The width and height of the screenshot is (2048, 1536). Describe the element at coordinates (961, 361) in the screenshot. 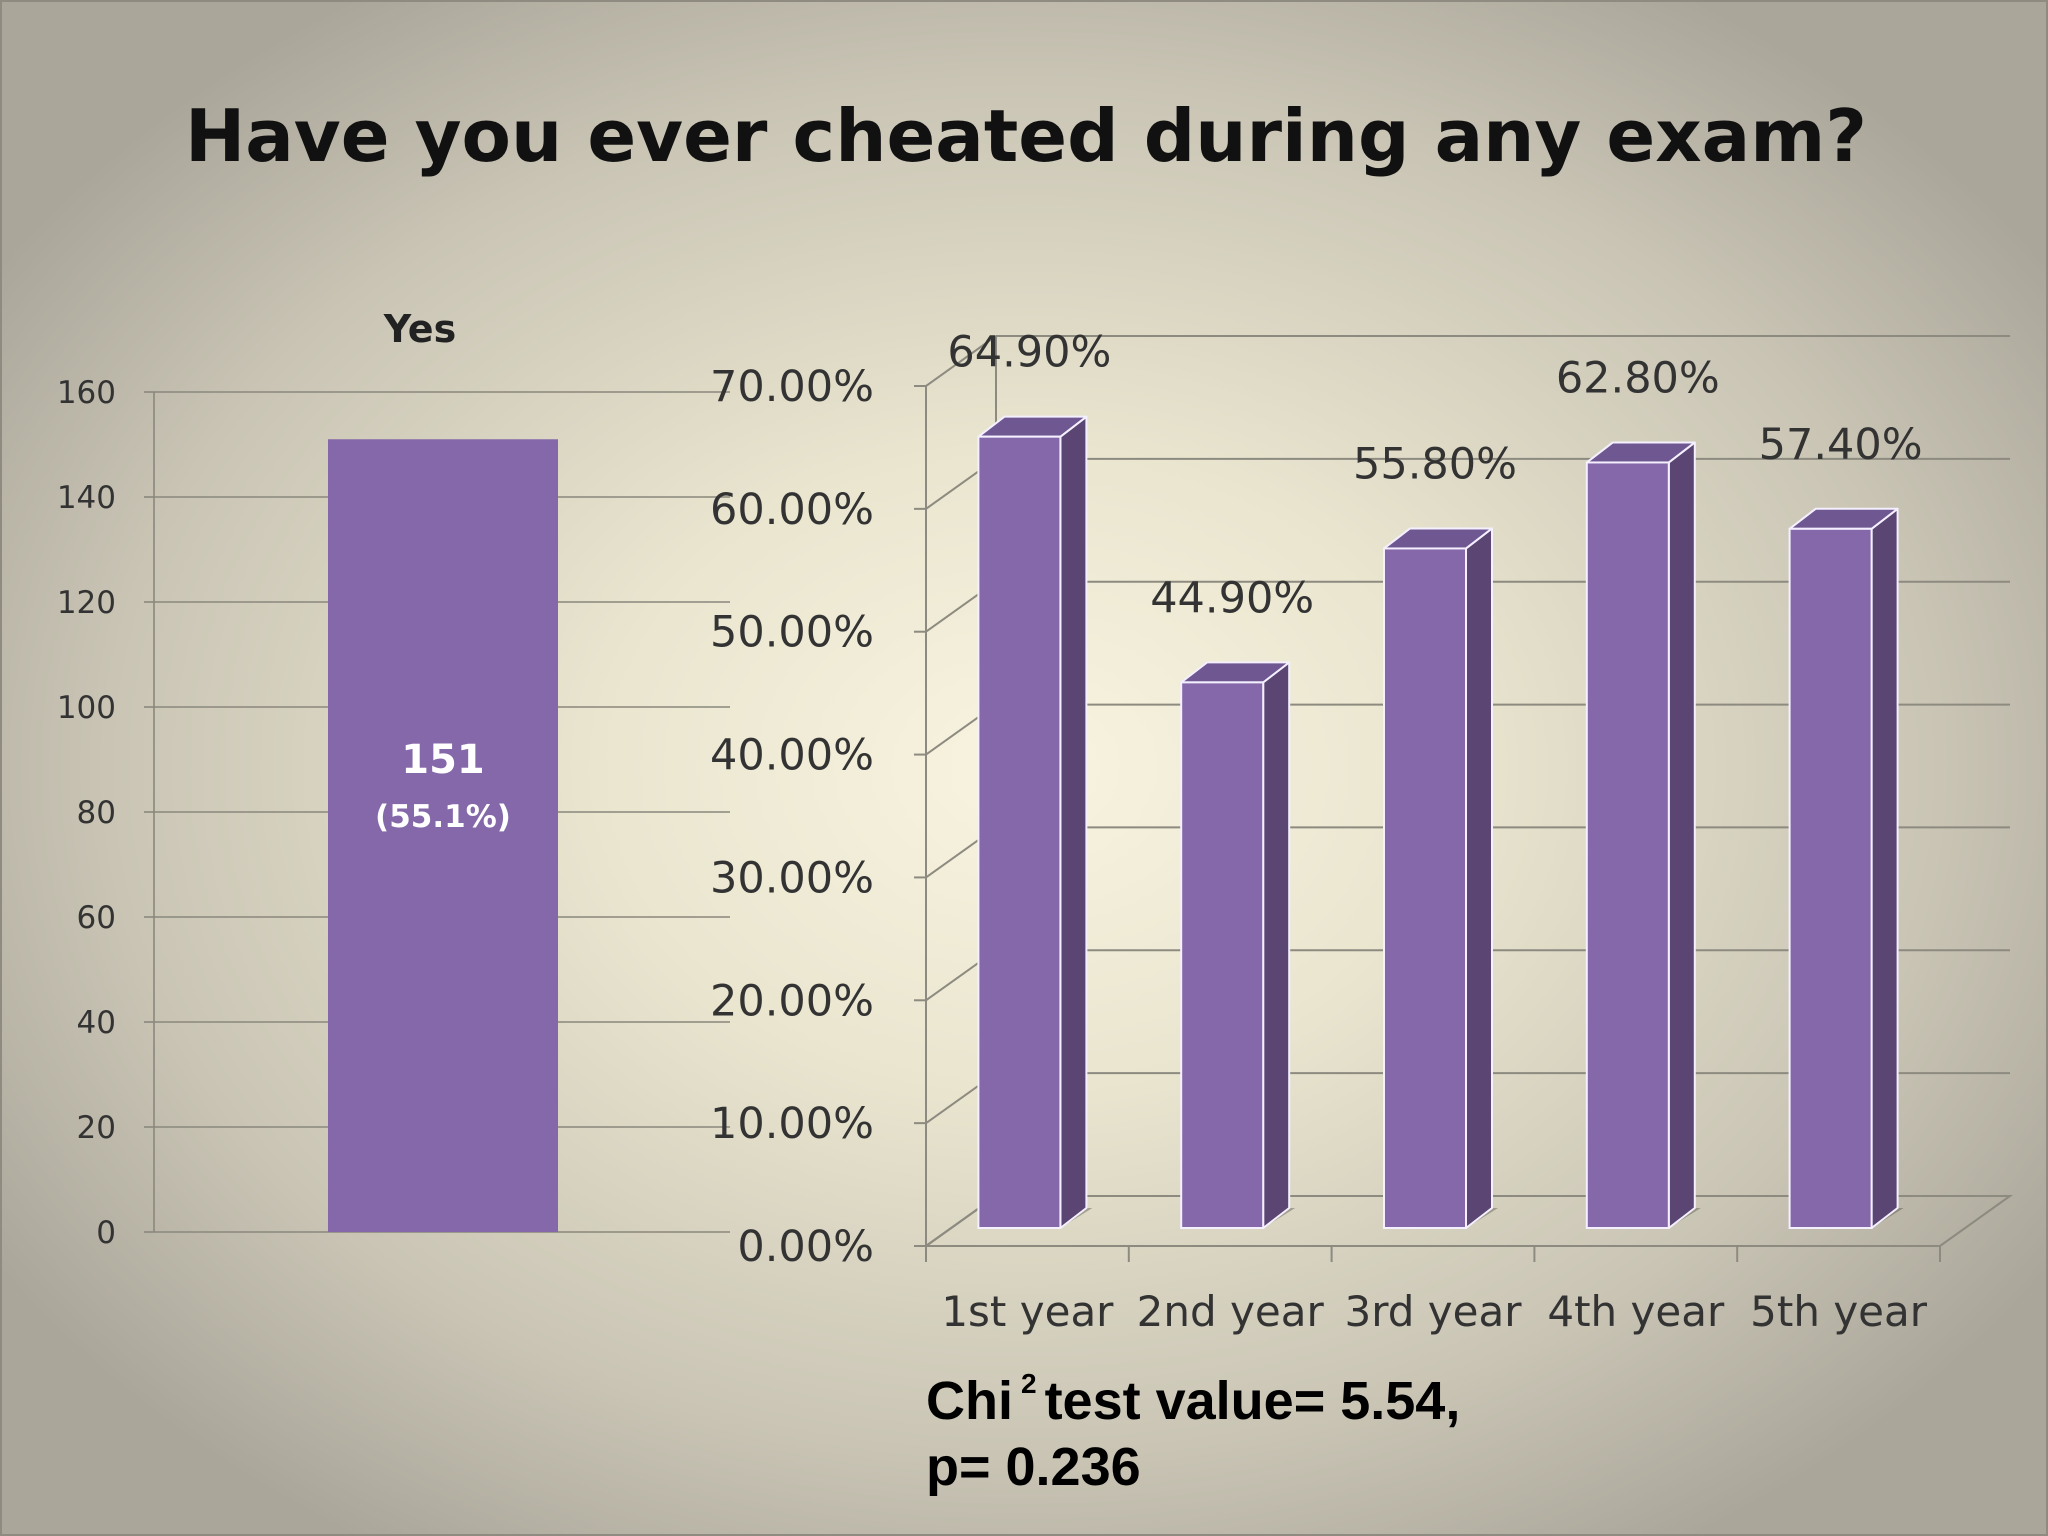

I see `side-gridline` at that location.